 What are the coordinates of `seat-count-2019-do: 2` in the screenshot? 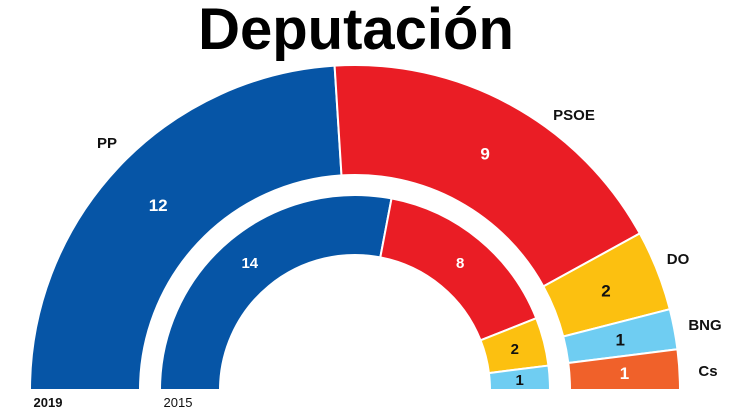 It's located at (605, 291).